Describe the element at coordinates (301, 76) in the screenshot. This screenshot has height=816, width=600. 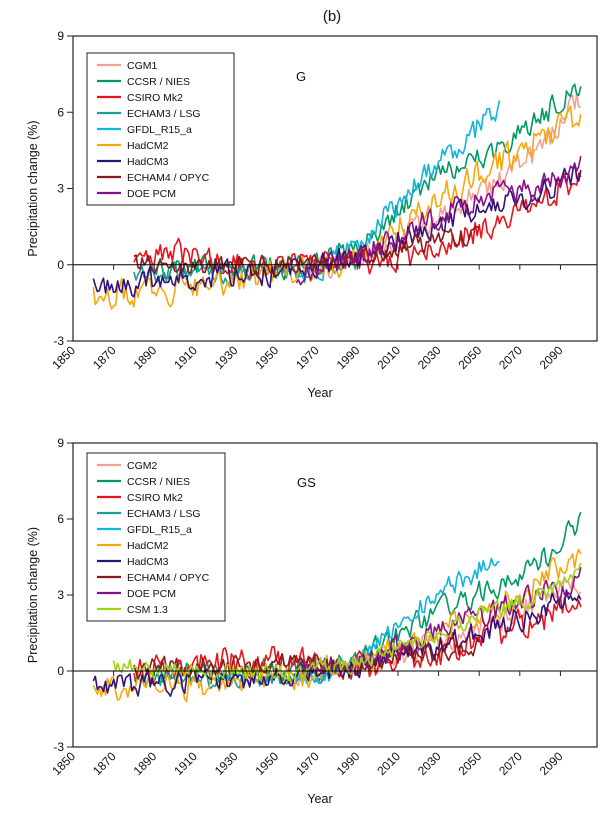
I see `panel-label: G` at that location.